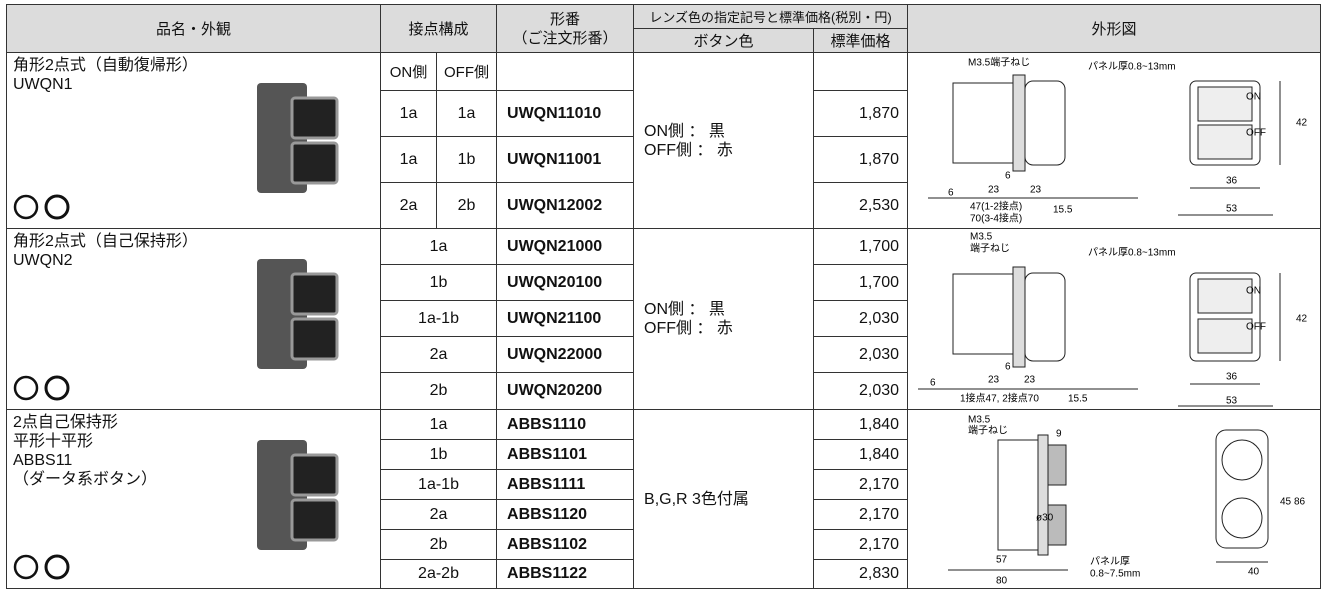 Image resolution: width=1324 pixels, height=601 pixels. I want to click on product-name: 2点自己保持形 平形十平形 ABBS11 （ダータ系ボタン）, so click(85, 451).